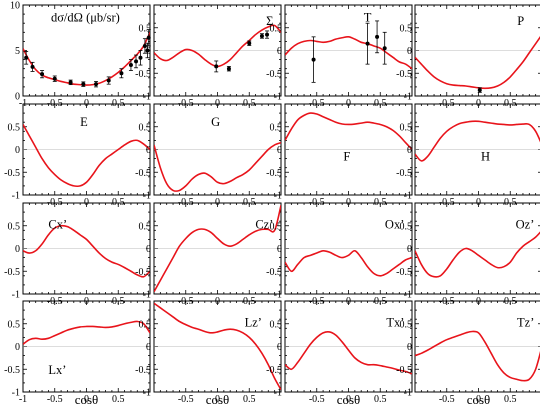 This screenshot has height=408, width=540. I want to click on panel-label: Tz’, so click(525, 322).